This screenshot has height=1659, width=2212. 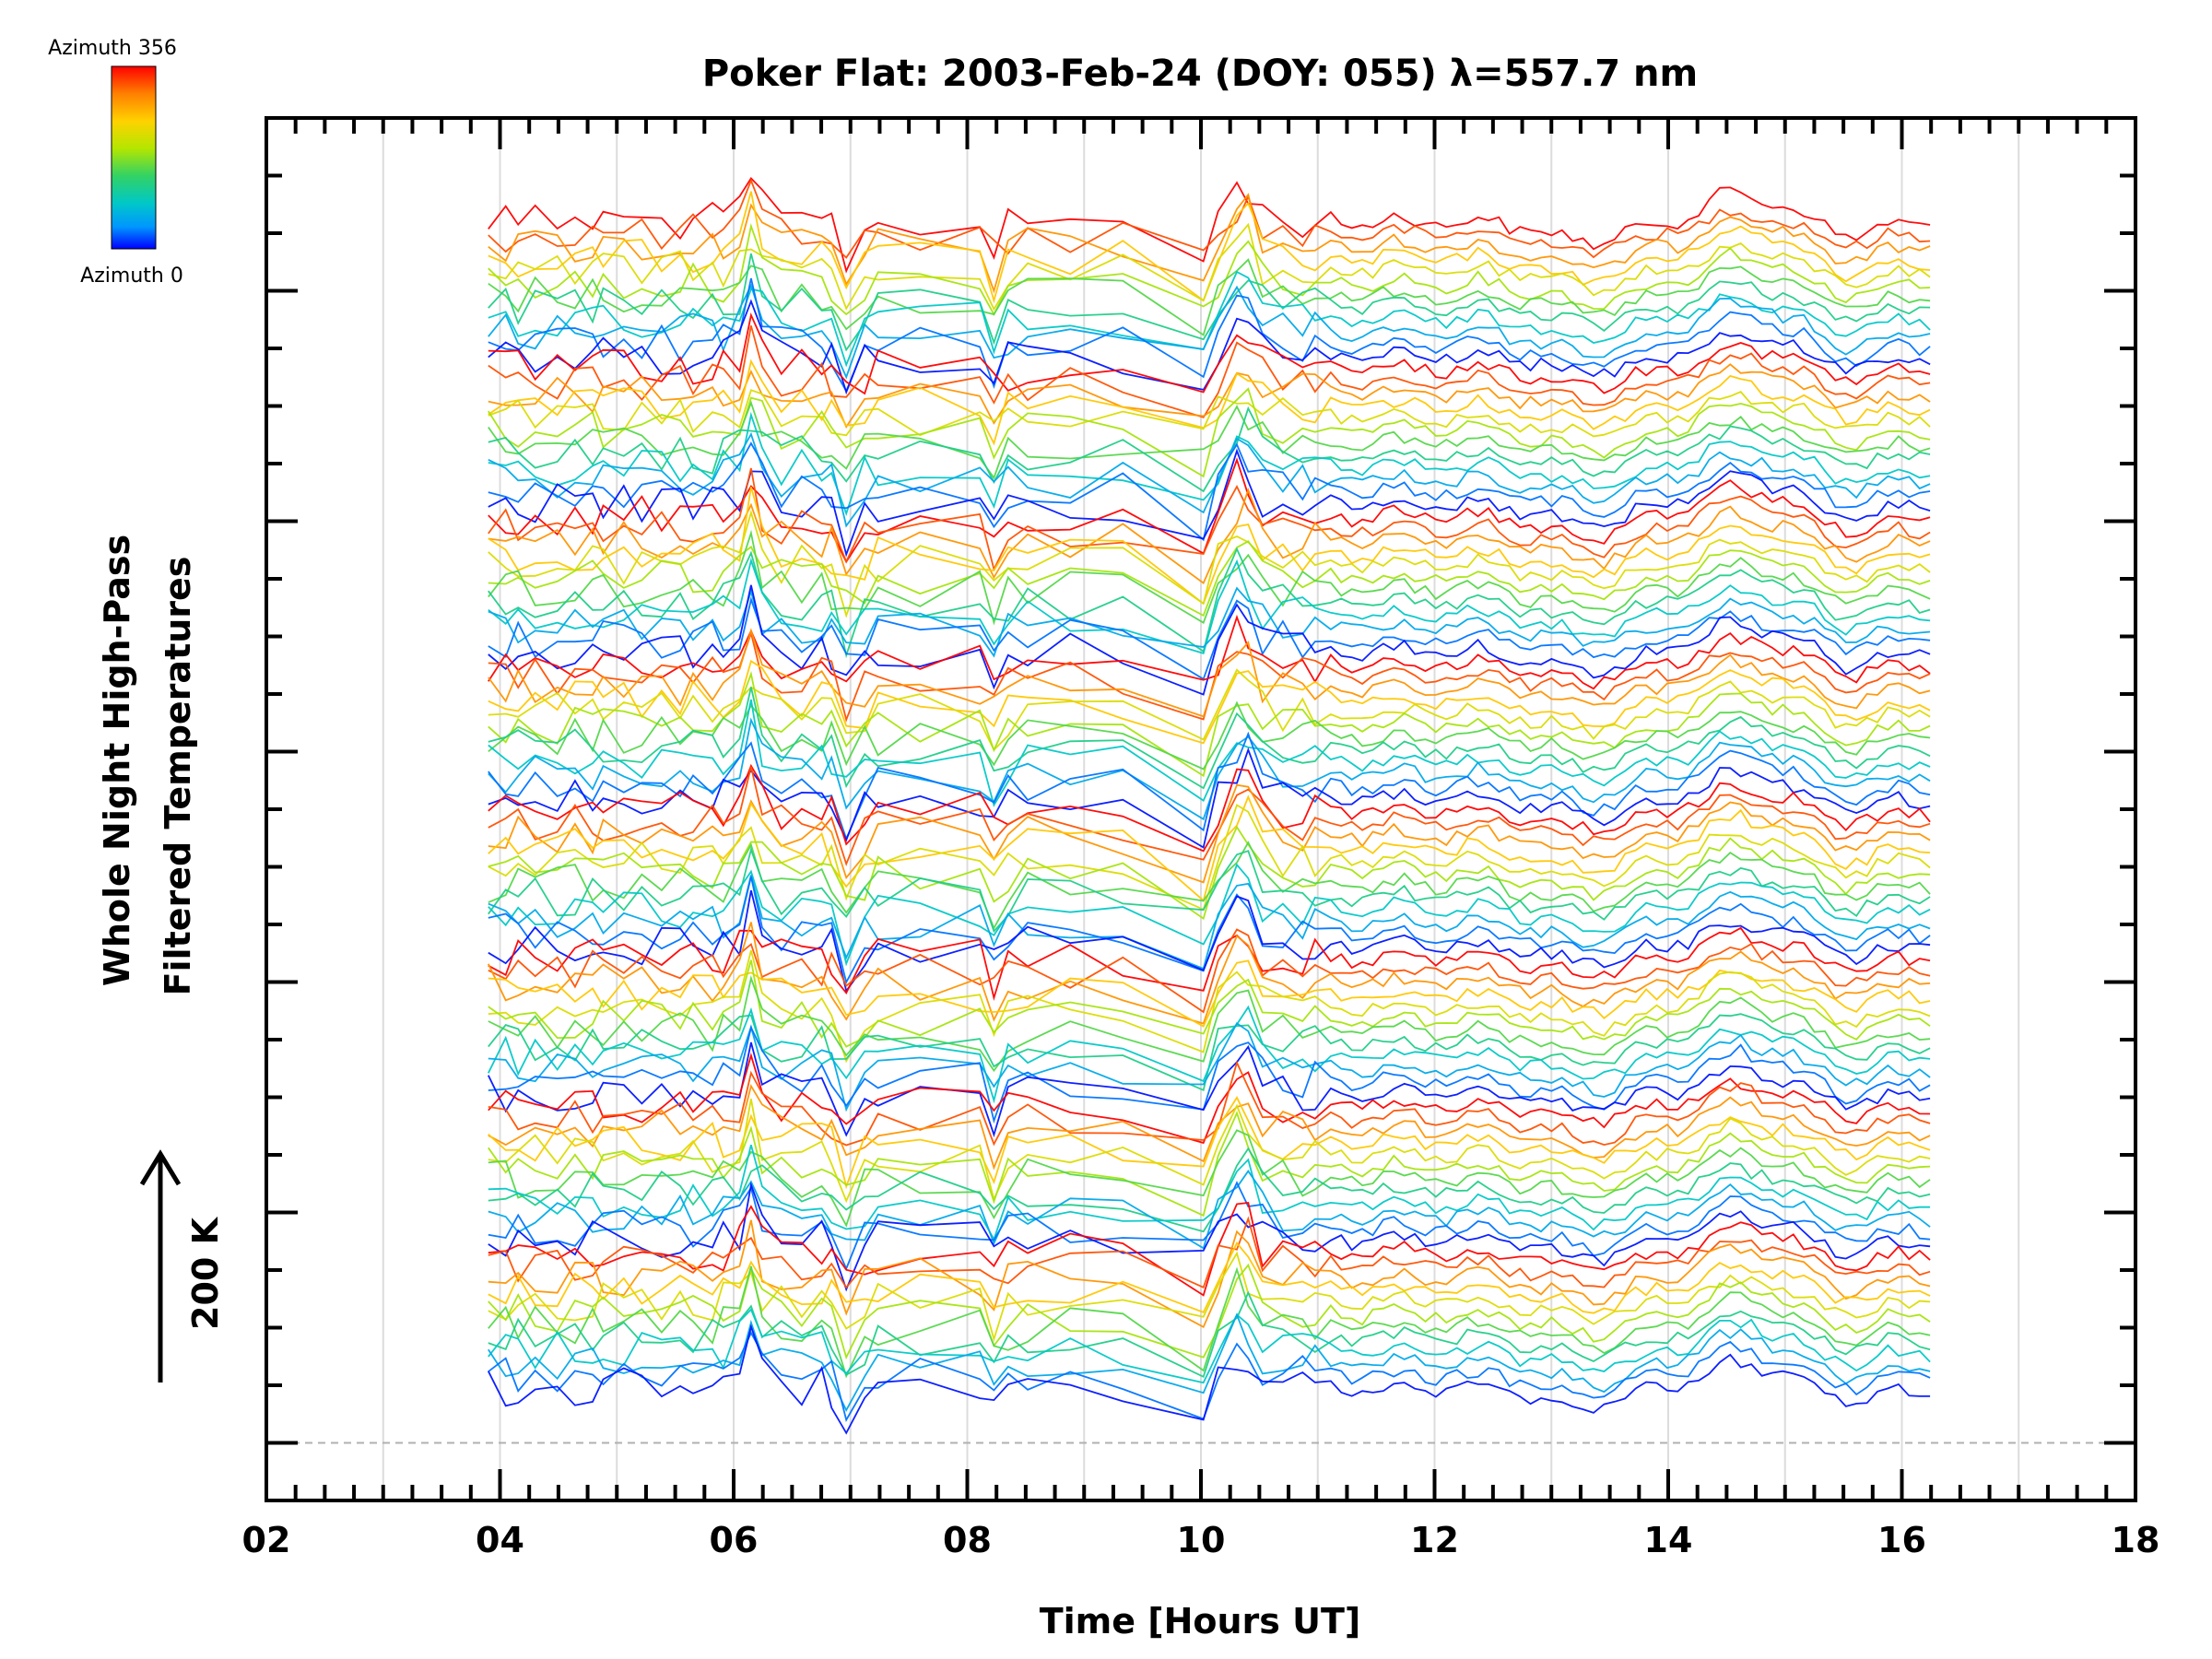 I want to click on scale-label: 200 K, so click(x=205, y=1273).